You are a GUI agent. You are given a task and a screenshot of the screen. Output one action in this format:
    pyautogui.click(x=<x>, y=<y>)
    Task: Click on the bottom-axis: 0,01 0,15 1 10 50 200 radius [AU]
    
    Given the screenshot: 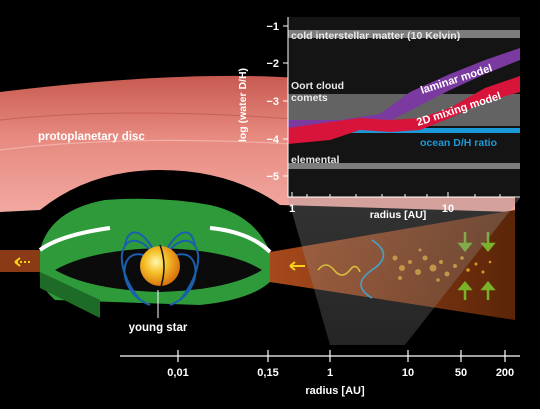 What is the action you would take?
    pyautogui.click(x=320, y=373)
    